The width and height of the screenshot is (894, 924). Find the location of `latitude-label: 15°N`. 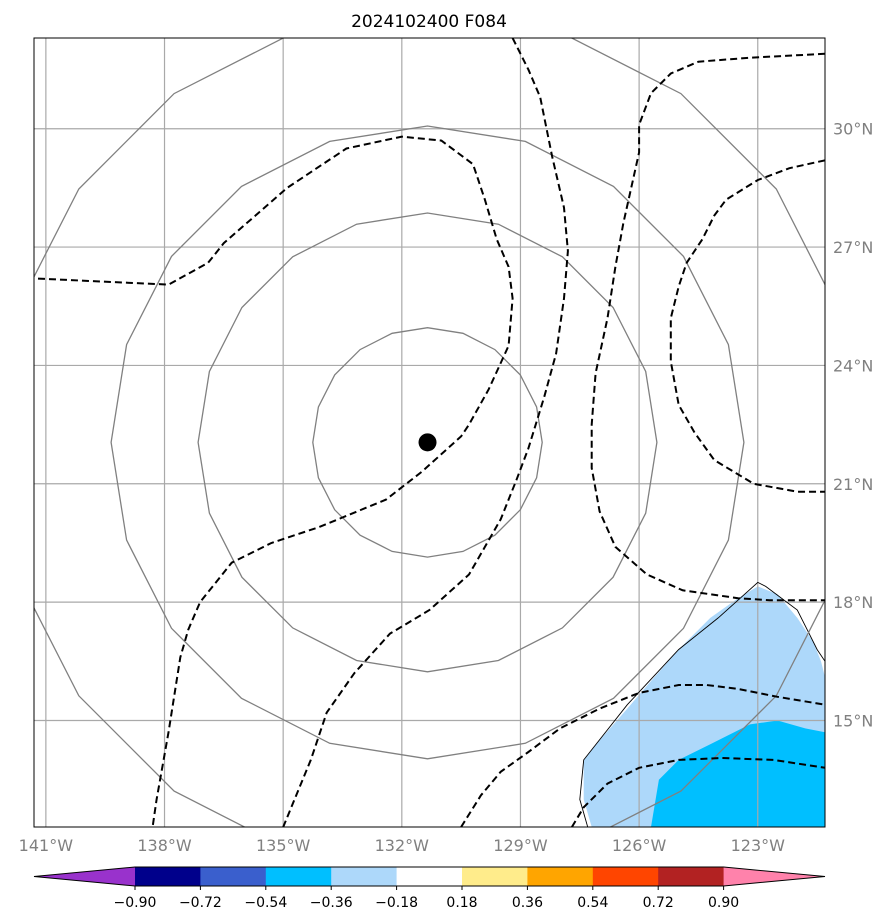

latitude-label: 15°N is located at coordinates (853, 720).